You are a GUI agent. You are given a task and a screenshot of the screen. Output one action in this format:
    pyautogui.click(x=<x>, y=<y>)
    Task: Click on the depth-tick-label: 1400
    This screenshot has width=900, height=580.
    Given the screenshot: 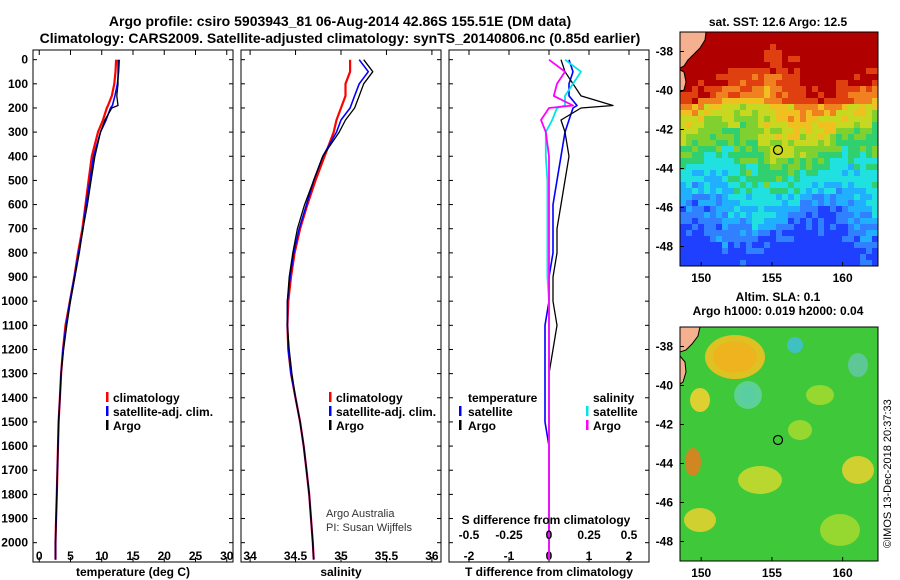 What is the action you would take?
    pyautogui.click(x=14, y=398)
    